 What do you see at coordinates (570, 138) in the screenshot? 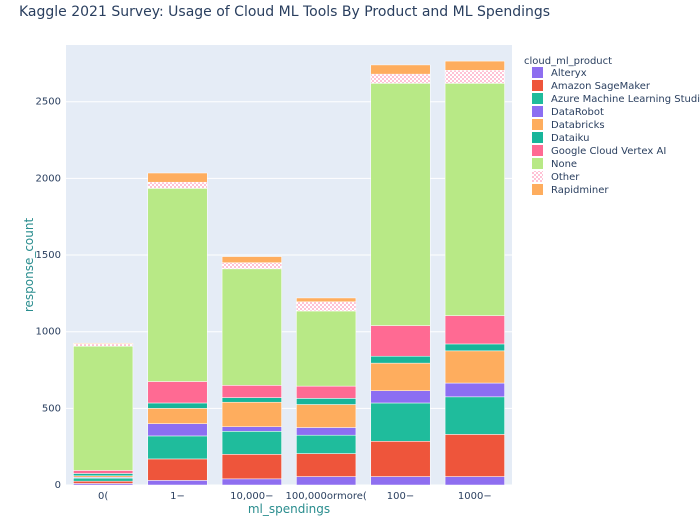
I see `legend-item: Dataiku` at bounding box center [570, 138].